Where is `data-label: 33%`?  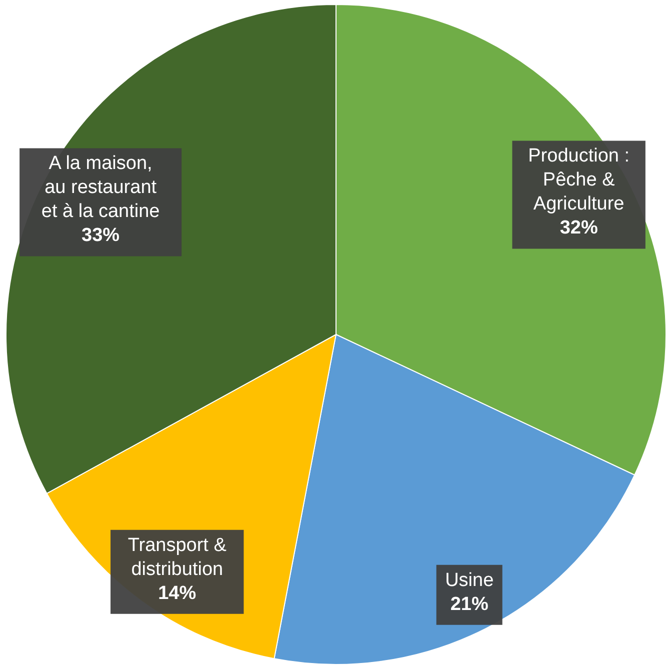 data-label: 33% is located at coordinates (101, 235).